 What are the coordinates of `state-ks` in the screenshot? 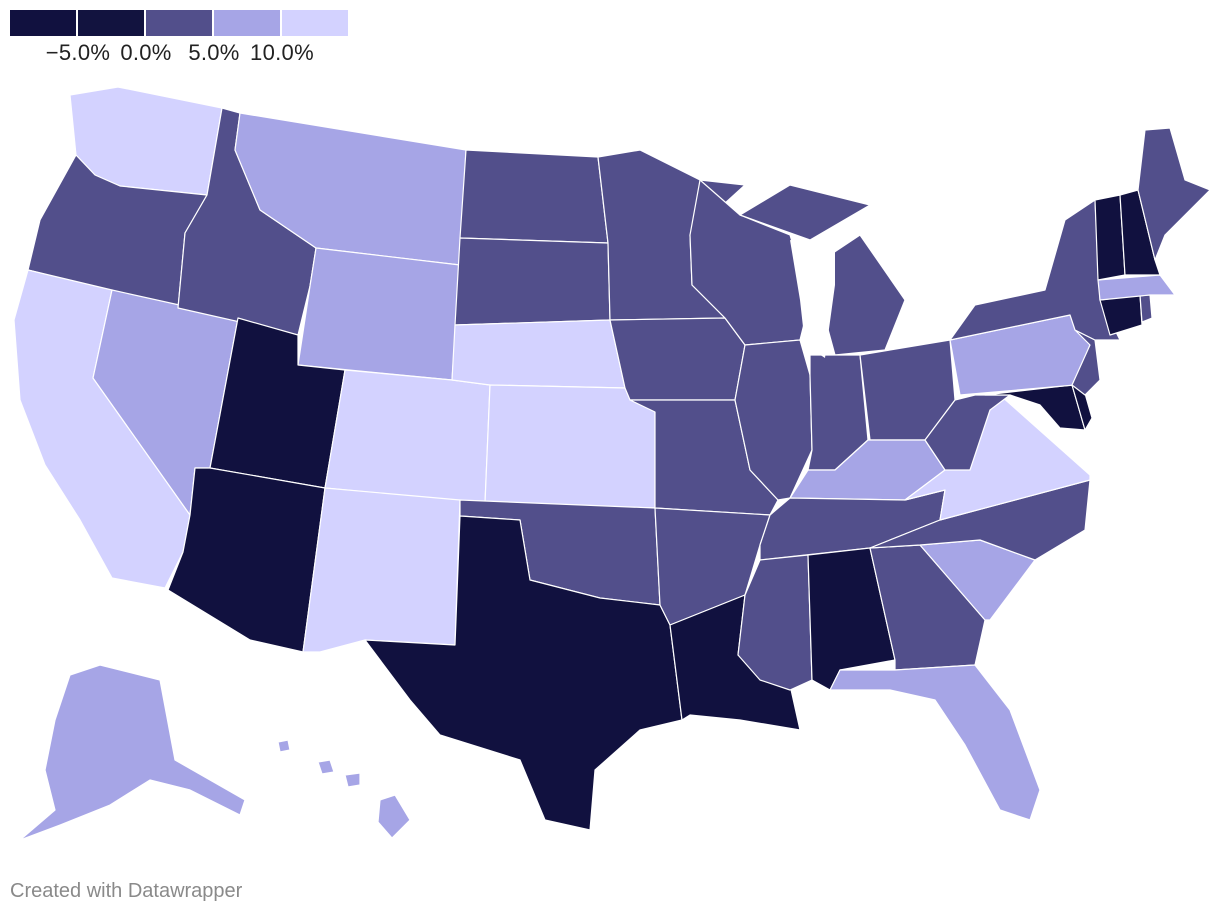 It's located at (570, 446).